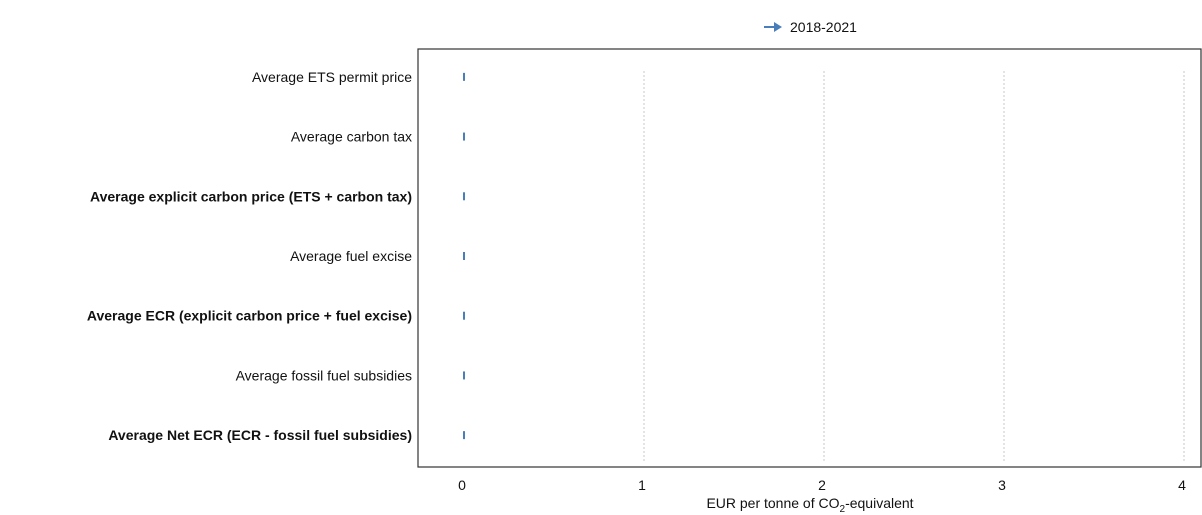 The image size is (1202, 515). I want to click on x-axis-title: EUR per tonne of CO2-equivalent, so click(809, 505).